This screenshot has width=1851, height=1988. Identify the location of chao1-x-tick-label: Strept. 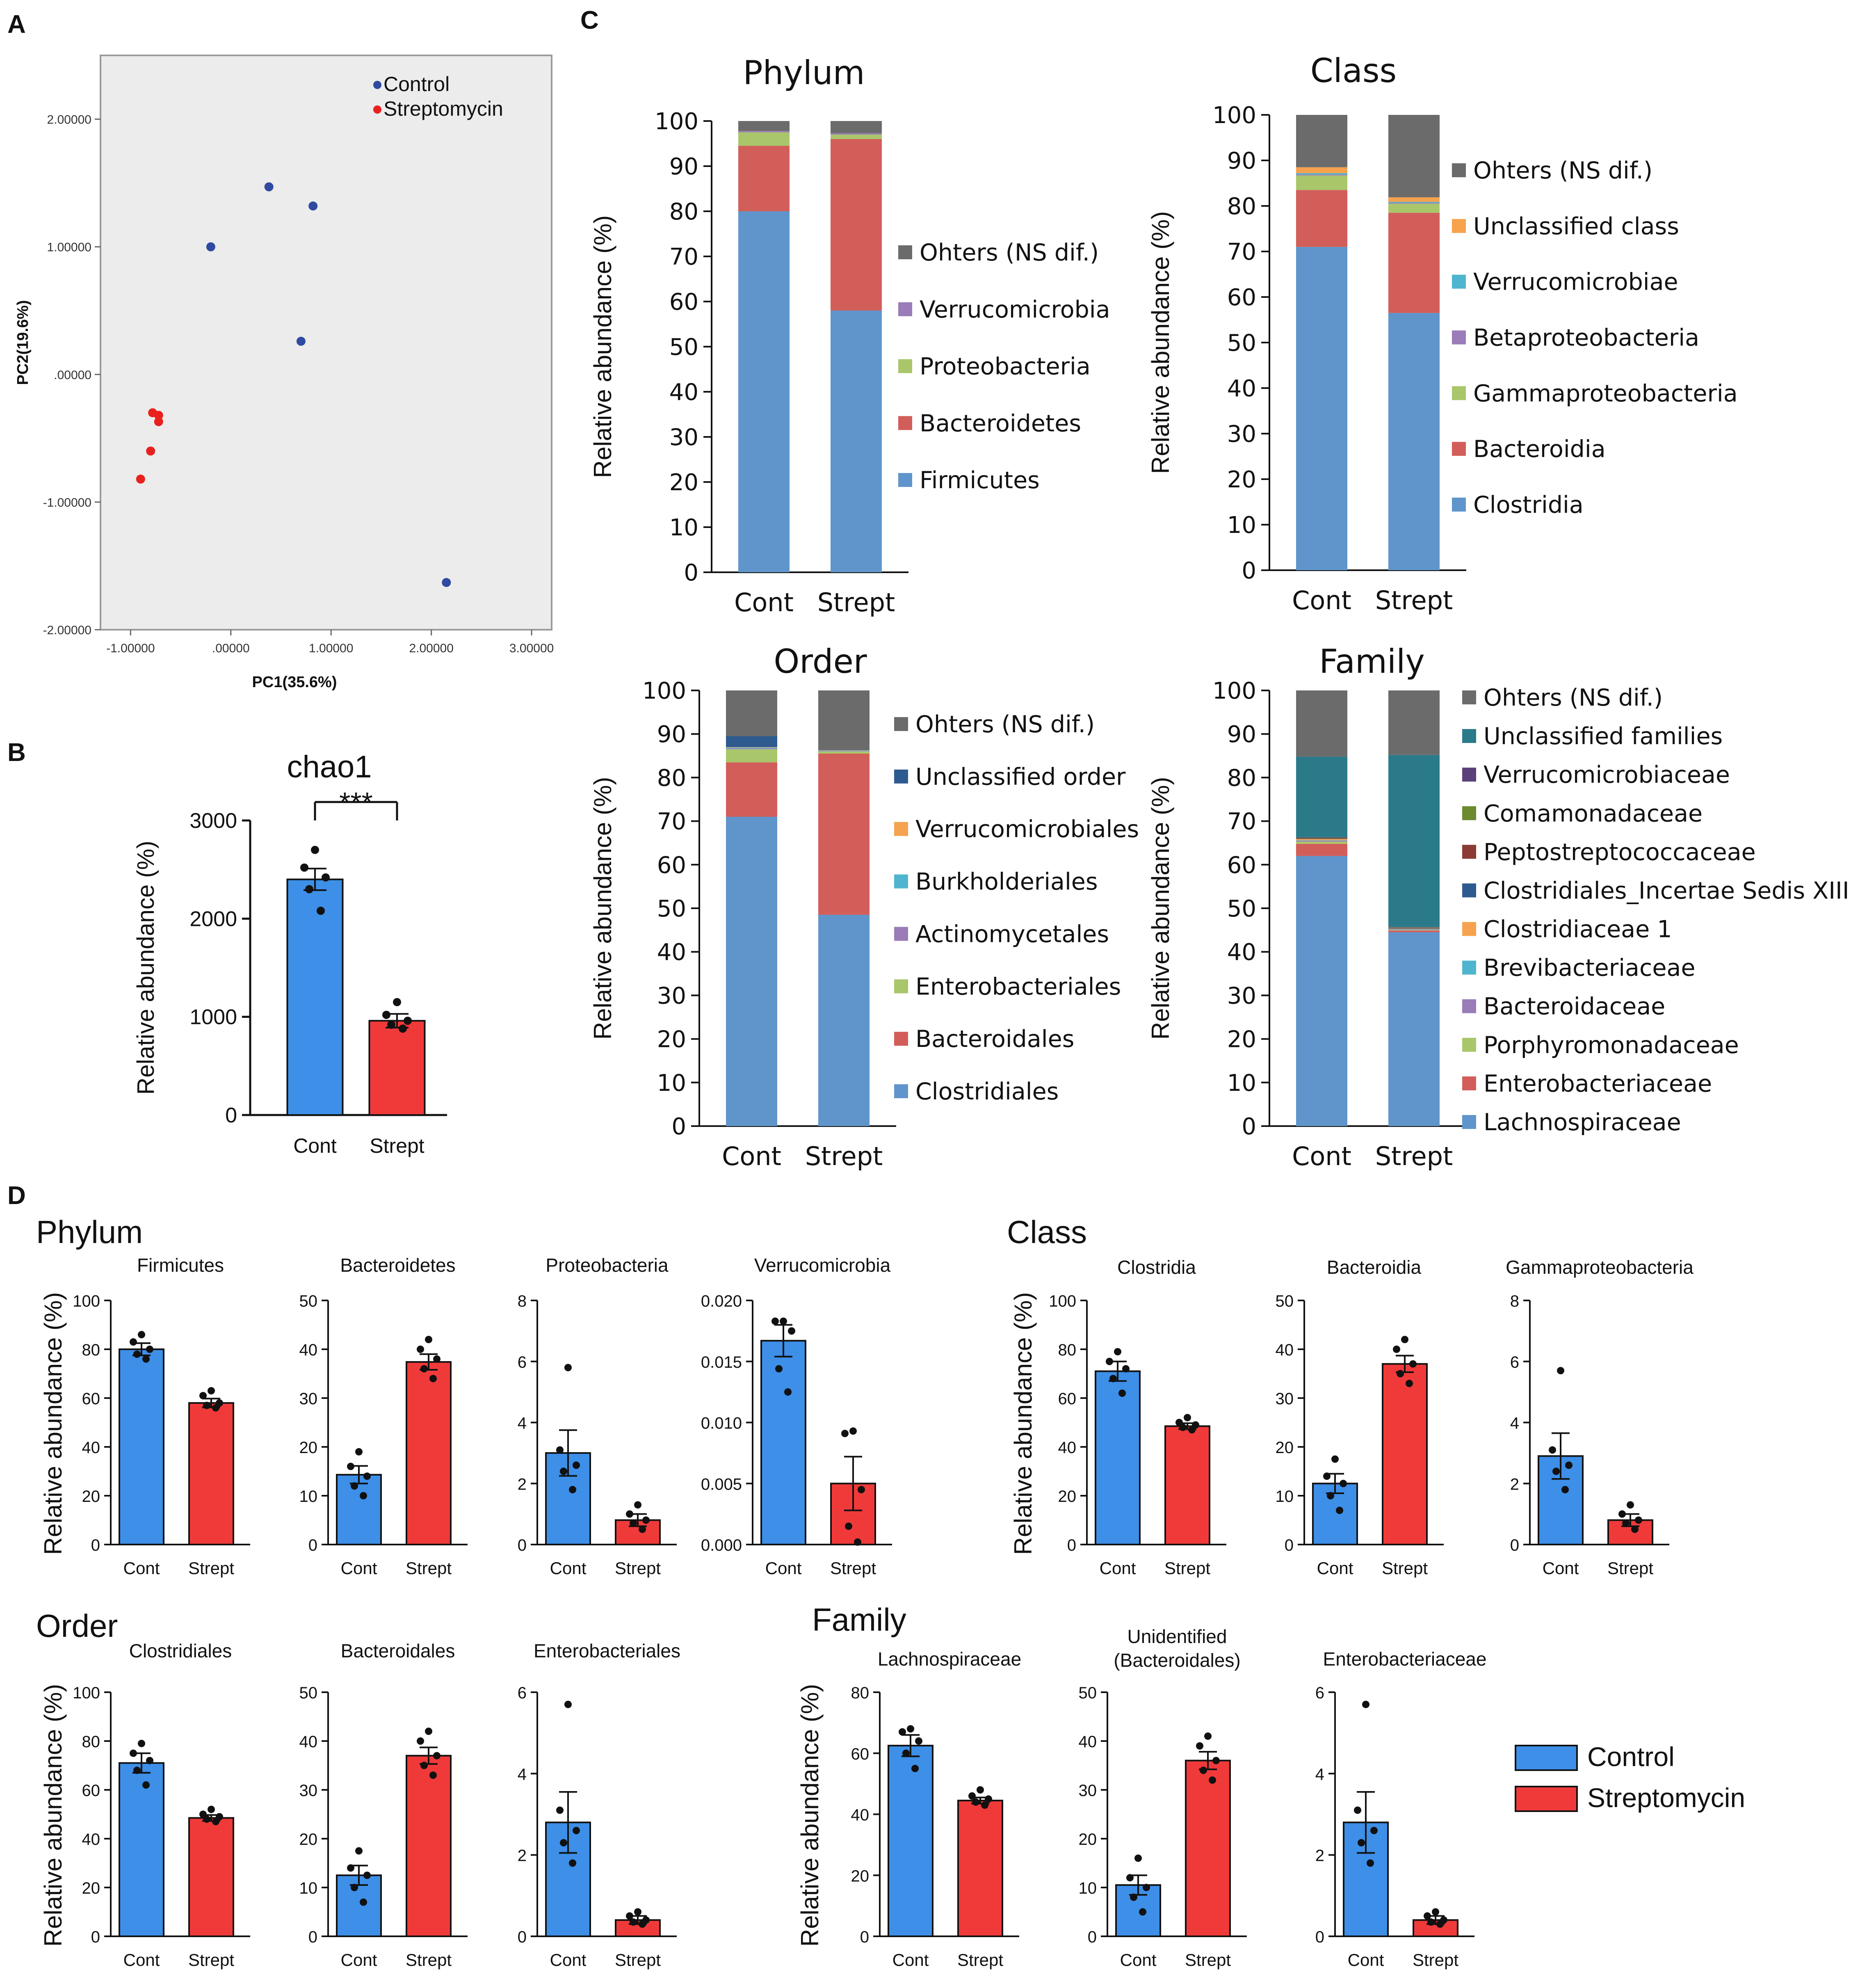
(397, 1145).